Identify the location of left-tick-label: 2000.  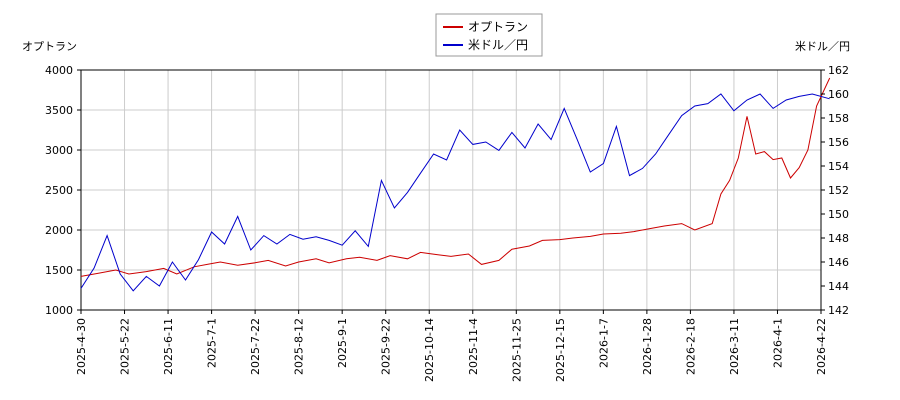
(59, 230).